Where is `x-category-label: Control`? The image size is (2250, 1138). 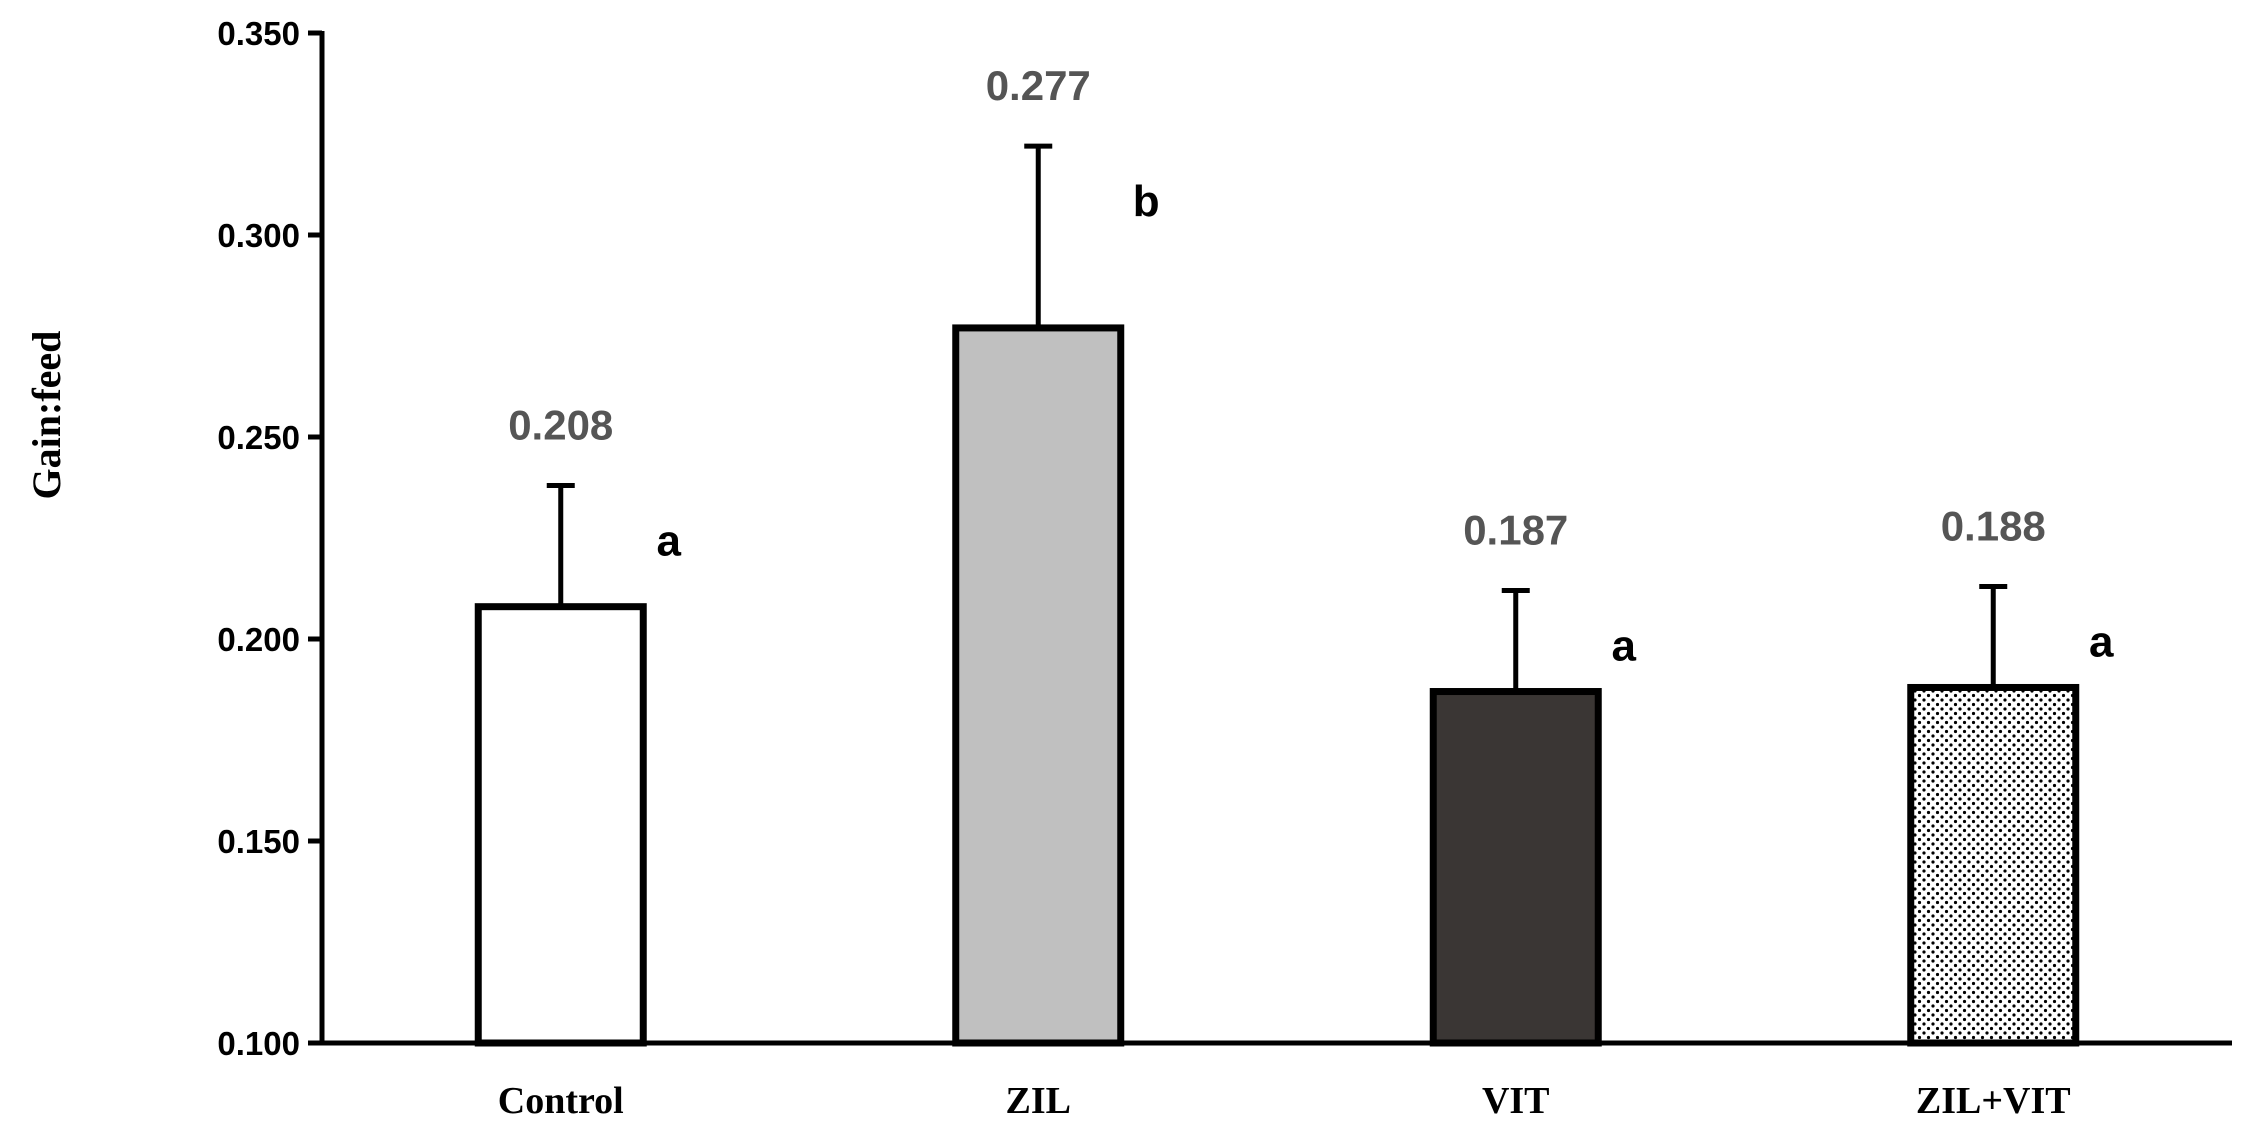 x-category-label: Control is located at coordinates (561, 1101).